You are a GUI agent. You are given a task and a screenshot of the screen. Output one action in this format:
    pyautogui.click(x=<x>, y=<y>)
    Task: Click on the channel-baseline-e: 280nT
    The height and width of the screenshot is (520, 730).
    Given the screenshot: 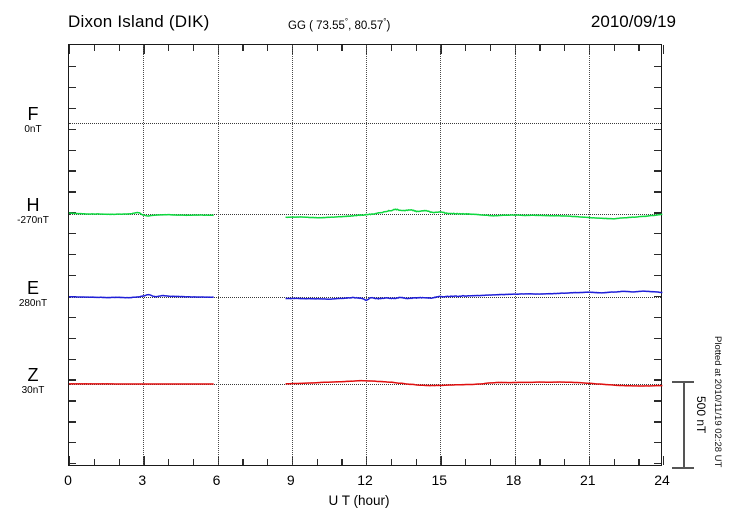 What is the action you would take?
    pyautogui.click(x=33, y=303)
    